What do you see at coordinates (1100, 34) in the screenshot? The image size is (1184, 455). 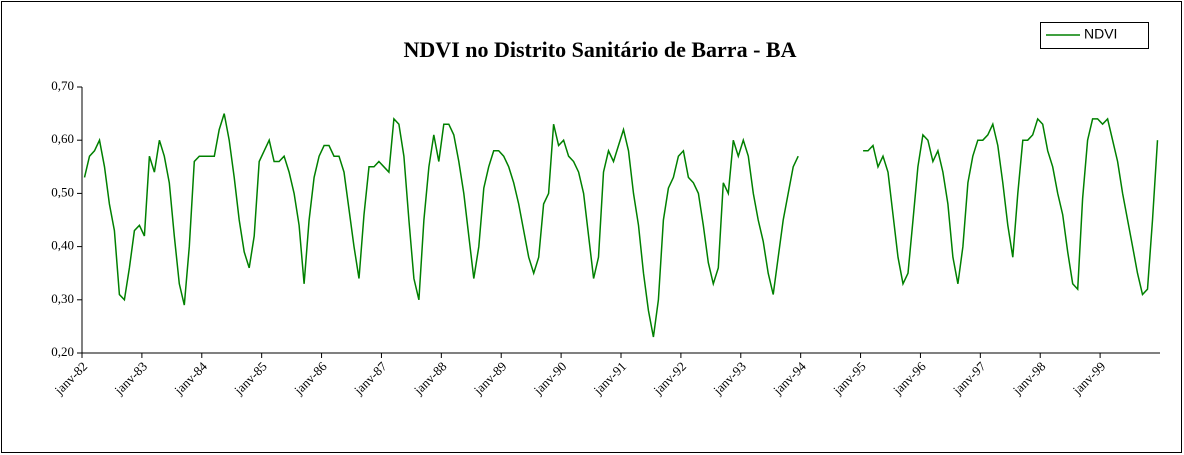 I see `legend-label: NDVI` at bounding box center [1100, 34].